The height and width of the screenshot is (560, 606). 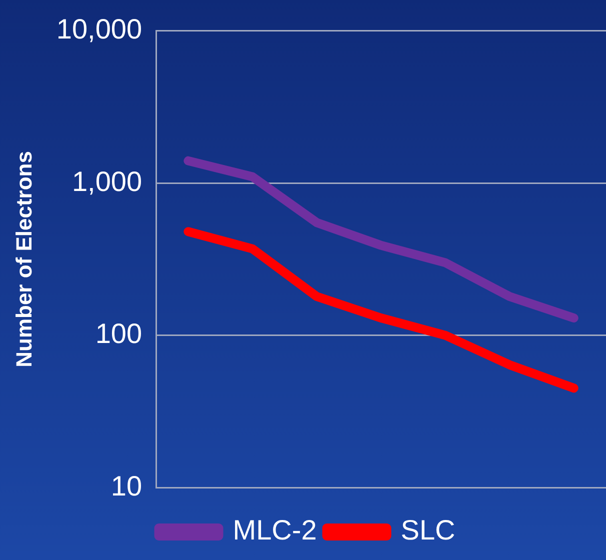 What do you see at coordinates (428, 530) in the screenshot?
I see `legend-label: SLC` at bounding box center [428, 530].